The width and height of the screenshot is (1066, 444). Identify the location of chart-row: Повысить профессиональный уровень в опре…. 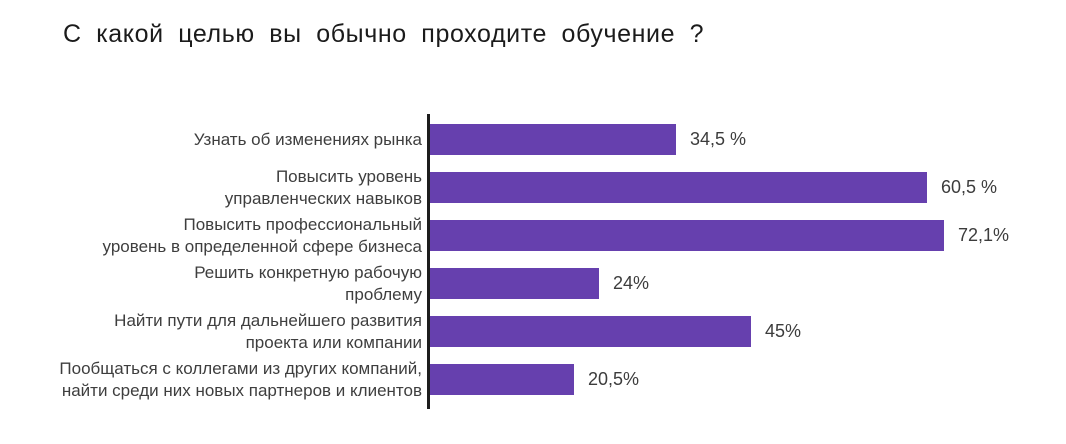
(533, 241).